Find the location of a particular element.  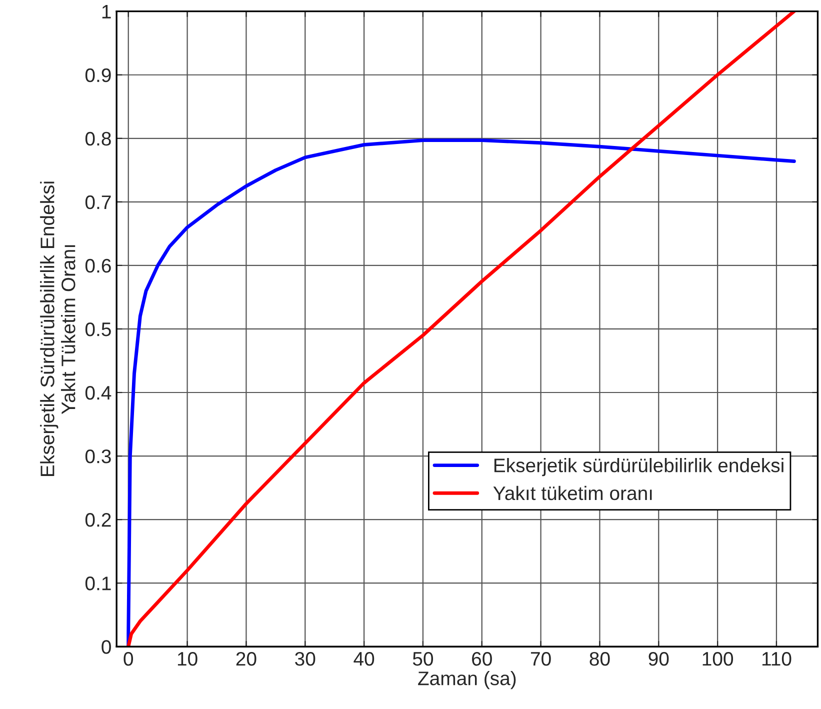

x-tick-label: 20 is located at coordinates (246, 659).